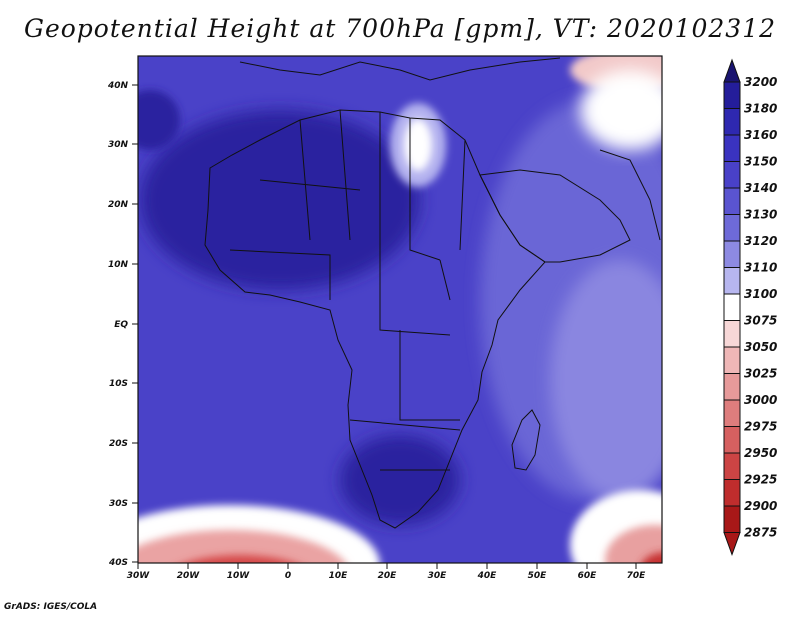  What do you see at coordinates (239, 576) in the screenshot?
I see `lon-label: 10W` at bounding box center [239, 576].